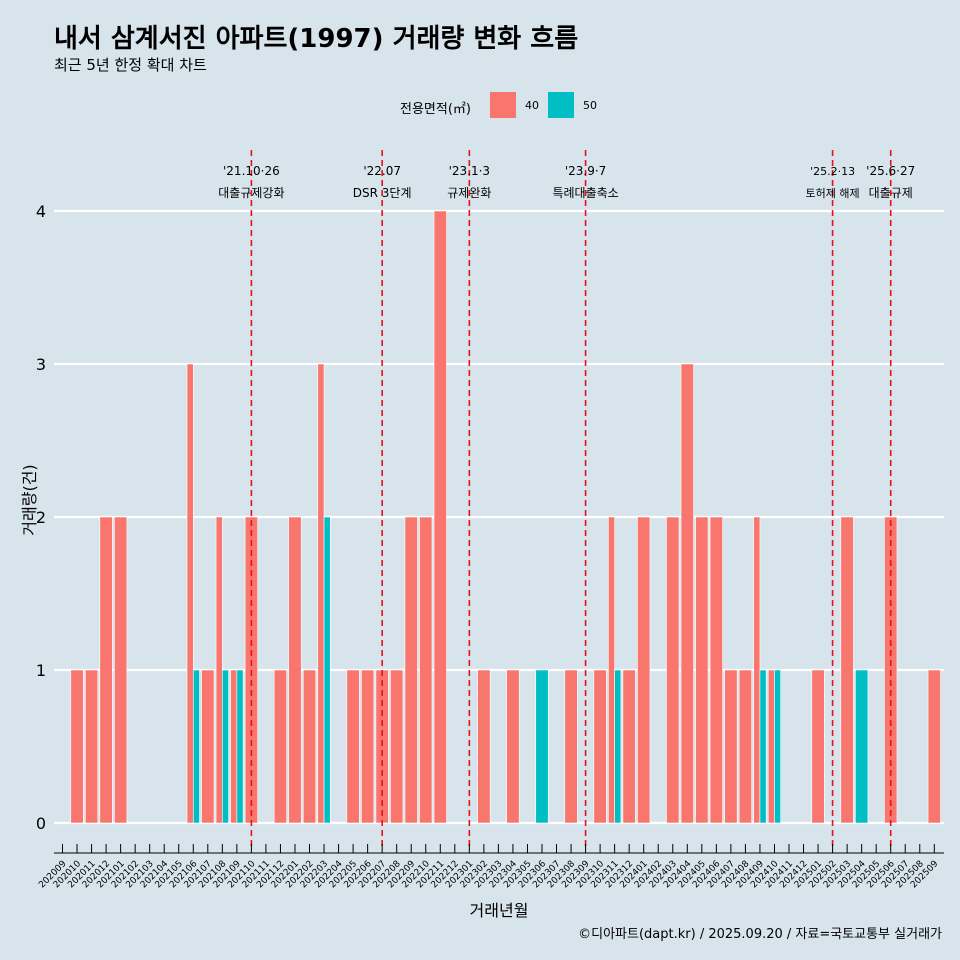  Describe the element at coordinates (41, 823) in the screenshot. I see `y-tick-label: 0` at that location.